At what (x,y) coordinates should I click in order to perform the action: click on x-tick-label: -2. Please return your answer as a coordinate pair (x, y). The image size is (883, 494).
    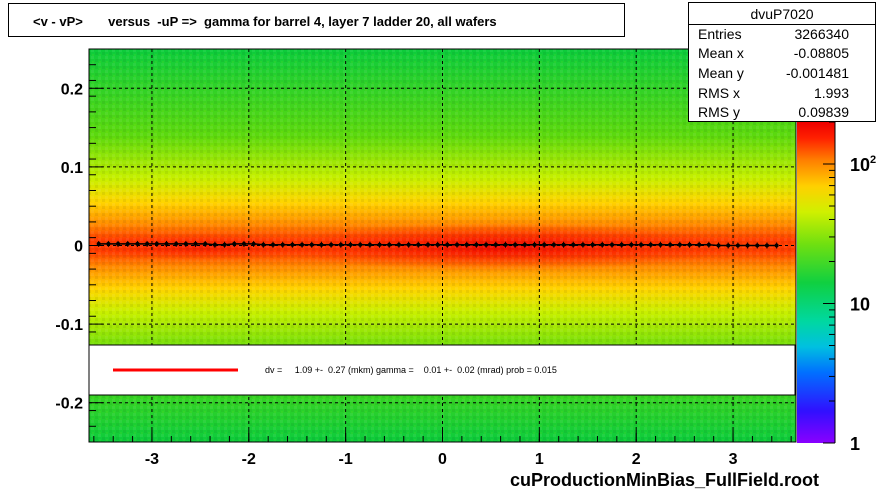
    Looking at the image, I should click on (249, 459).